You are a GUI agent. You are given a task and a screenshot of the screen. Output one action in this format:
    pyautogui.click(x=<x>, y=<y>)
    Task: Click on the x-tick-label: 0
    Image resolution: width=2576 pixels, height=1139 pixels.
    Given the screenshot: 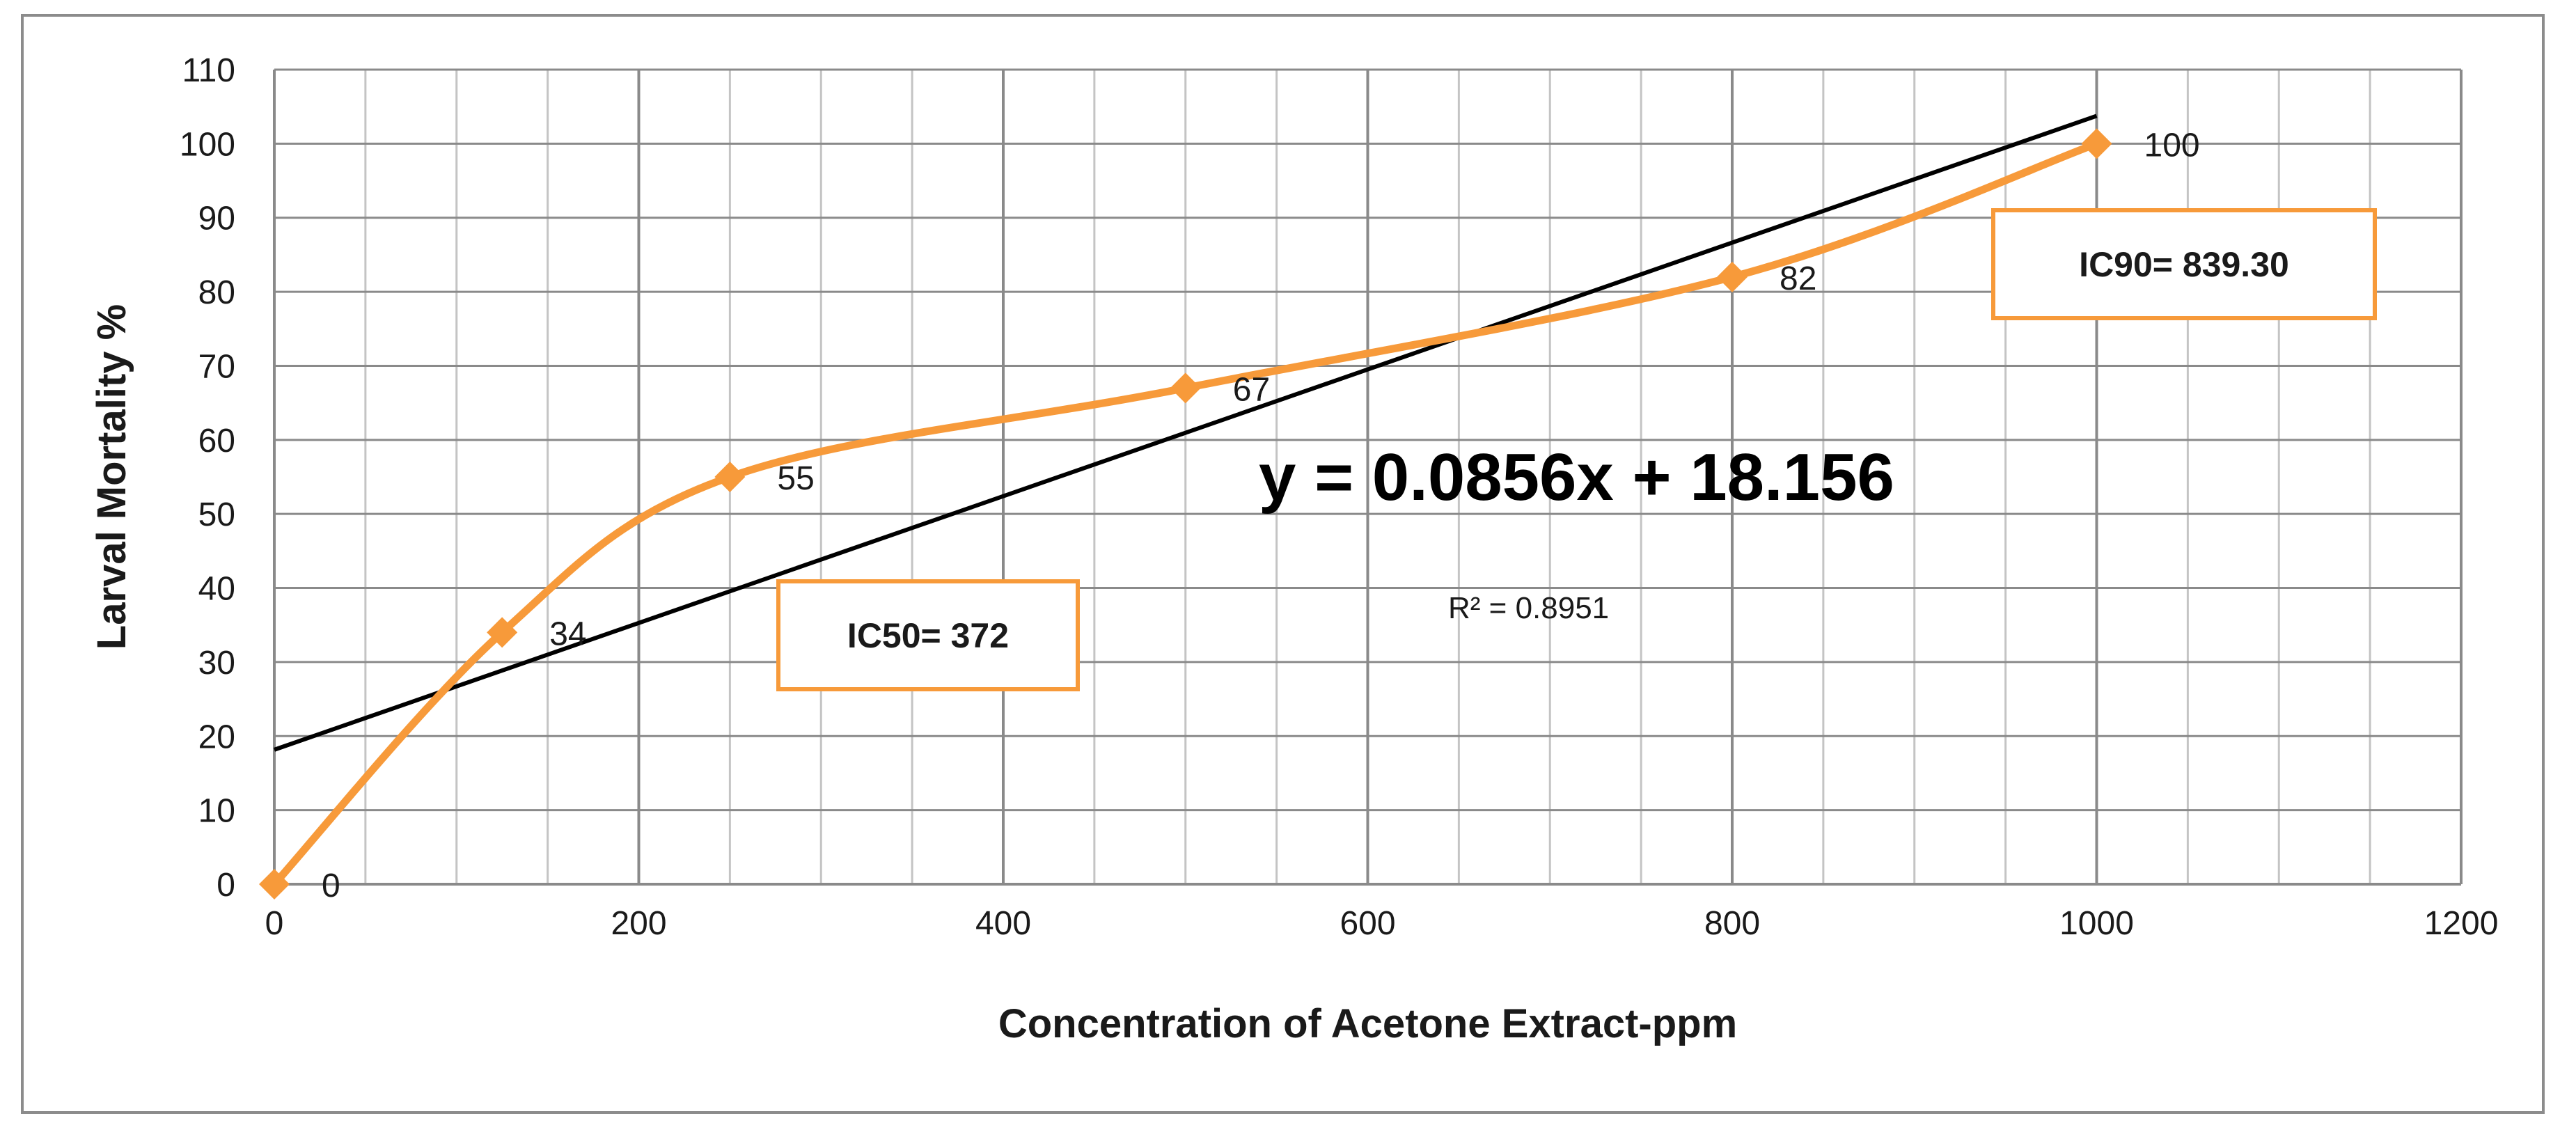 What is the action you would take?
    pyautogui.click(x=274, y=924)
    